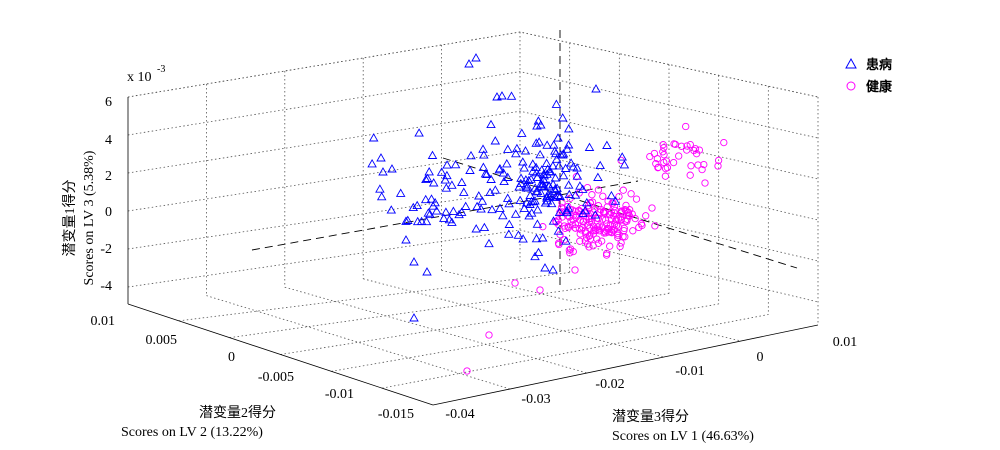 This screenshot has height=450, width=1000. I want to click on z-tick-label: 2, so click(108, 176).